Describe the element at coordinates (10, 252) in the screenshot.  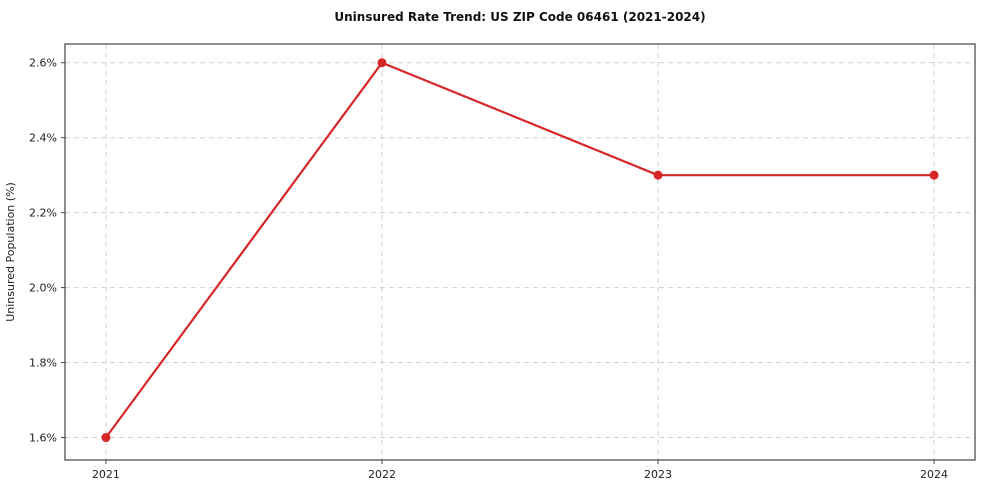
I see `y-axis-label: Uninsured Population (%)` at that location.